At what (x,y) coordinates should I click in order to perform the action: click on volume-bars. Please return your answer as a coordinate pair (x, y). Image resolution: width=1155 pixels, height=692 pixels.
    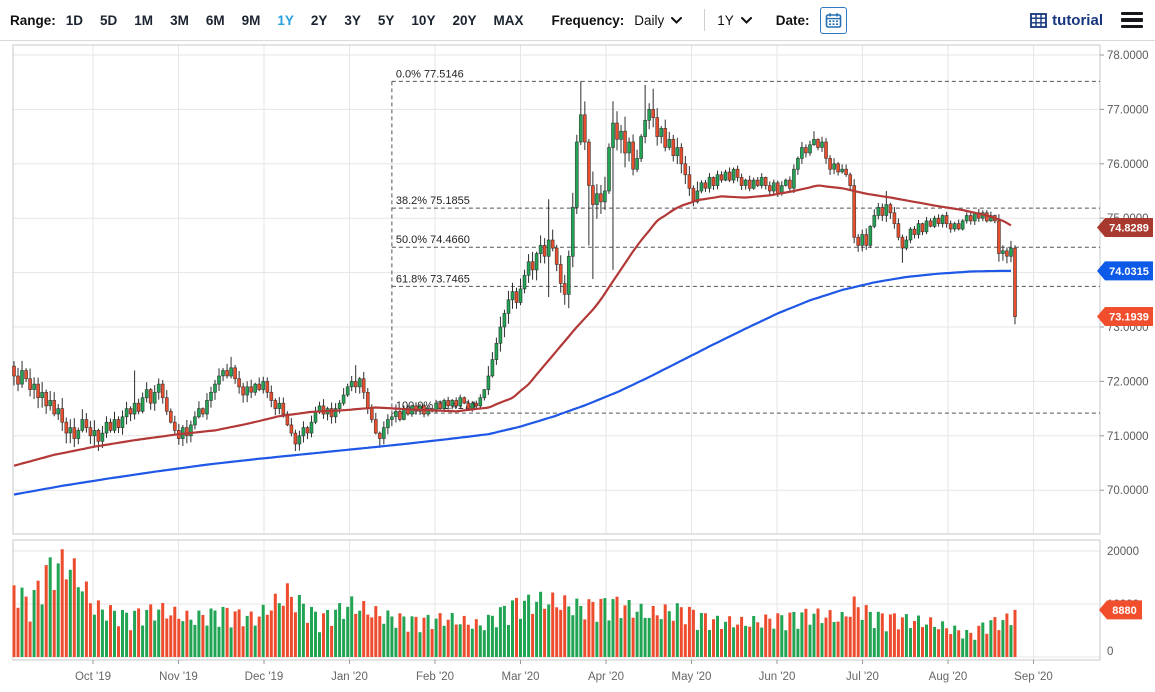
    Looking at the image, I should click on (514, 603).